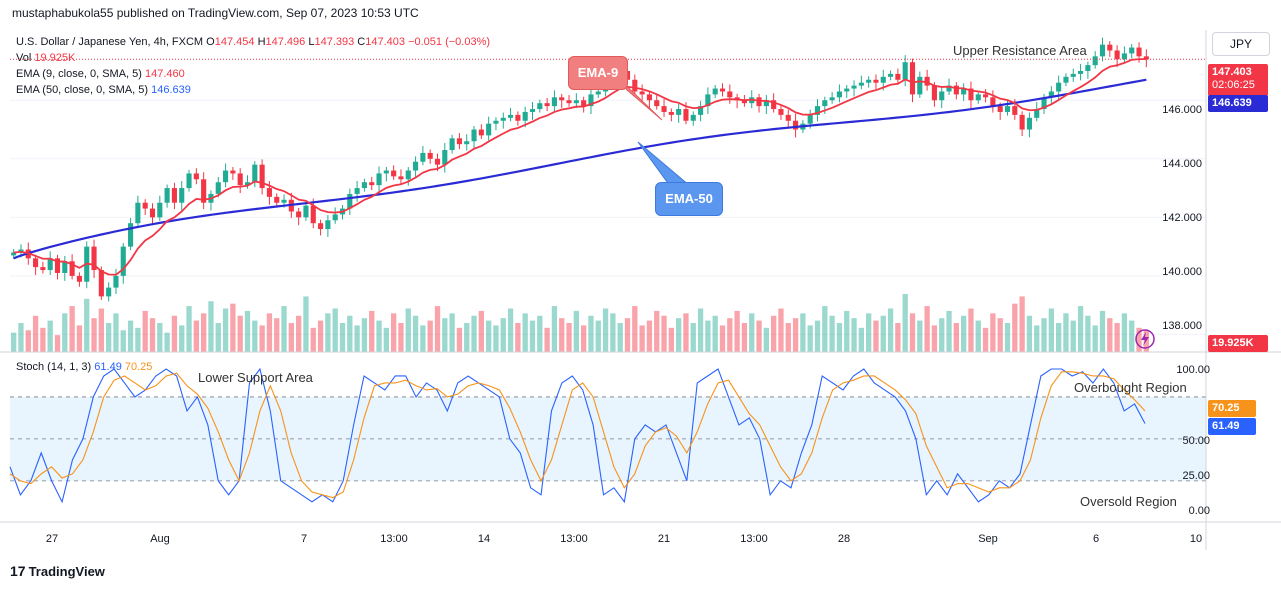  What do you see at coordinates (304, 539) in the screenshot?
I see `time-tick: 7` at bounding box center [304, 539].